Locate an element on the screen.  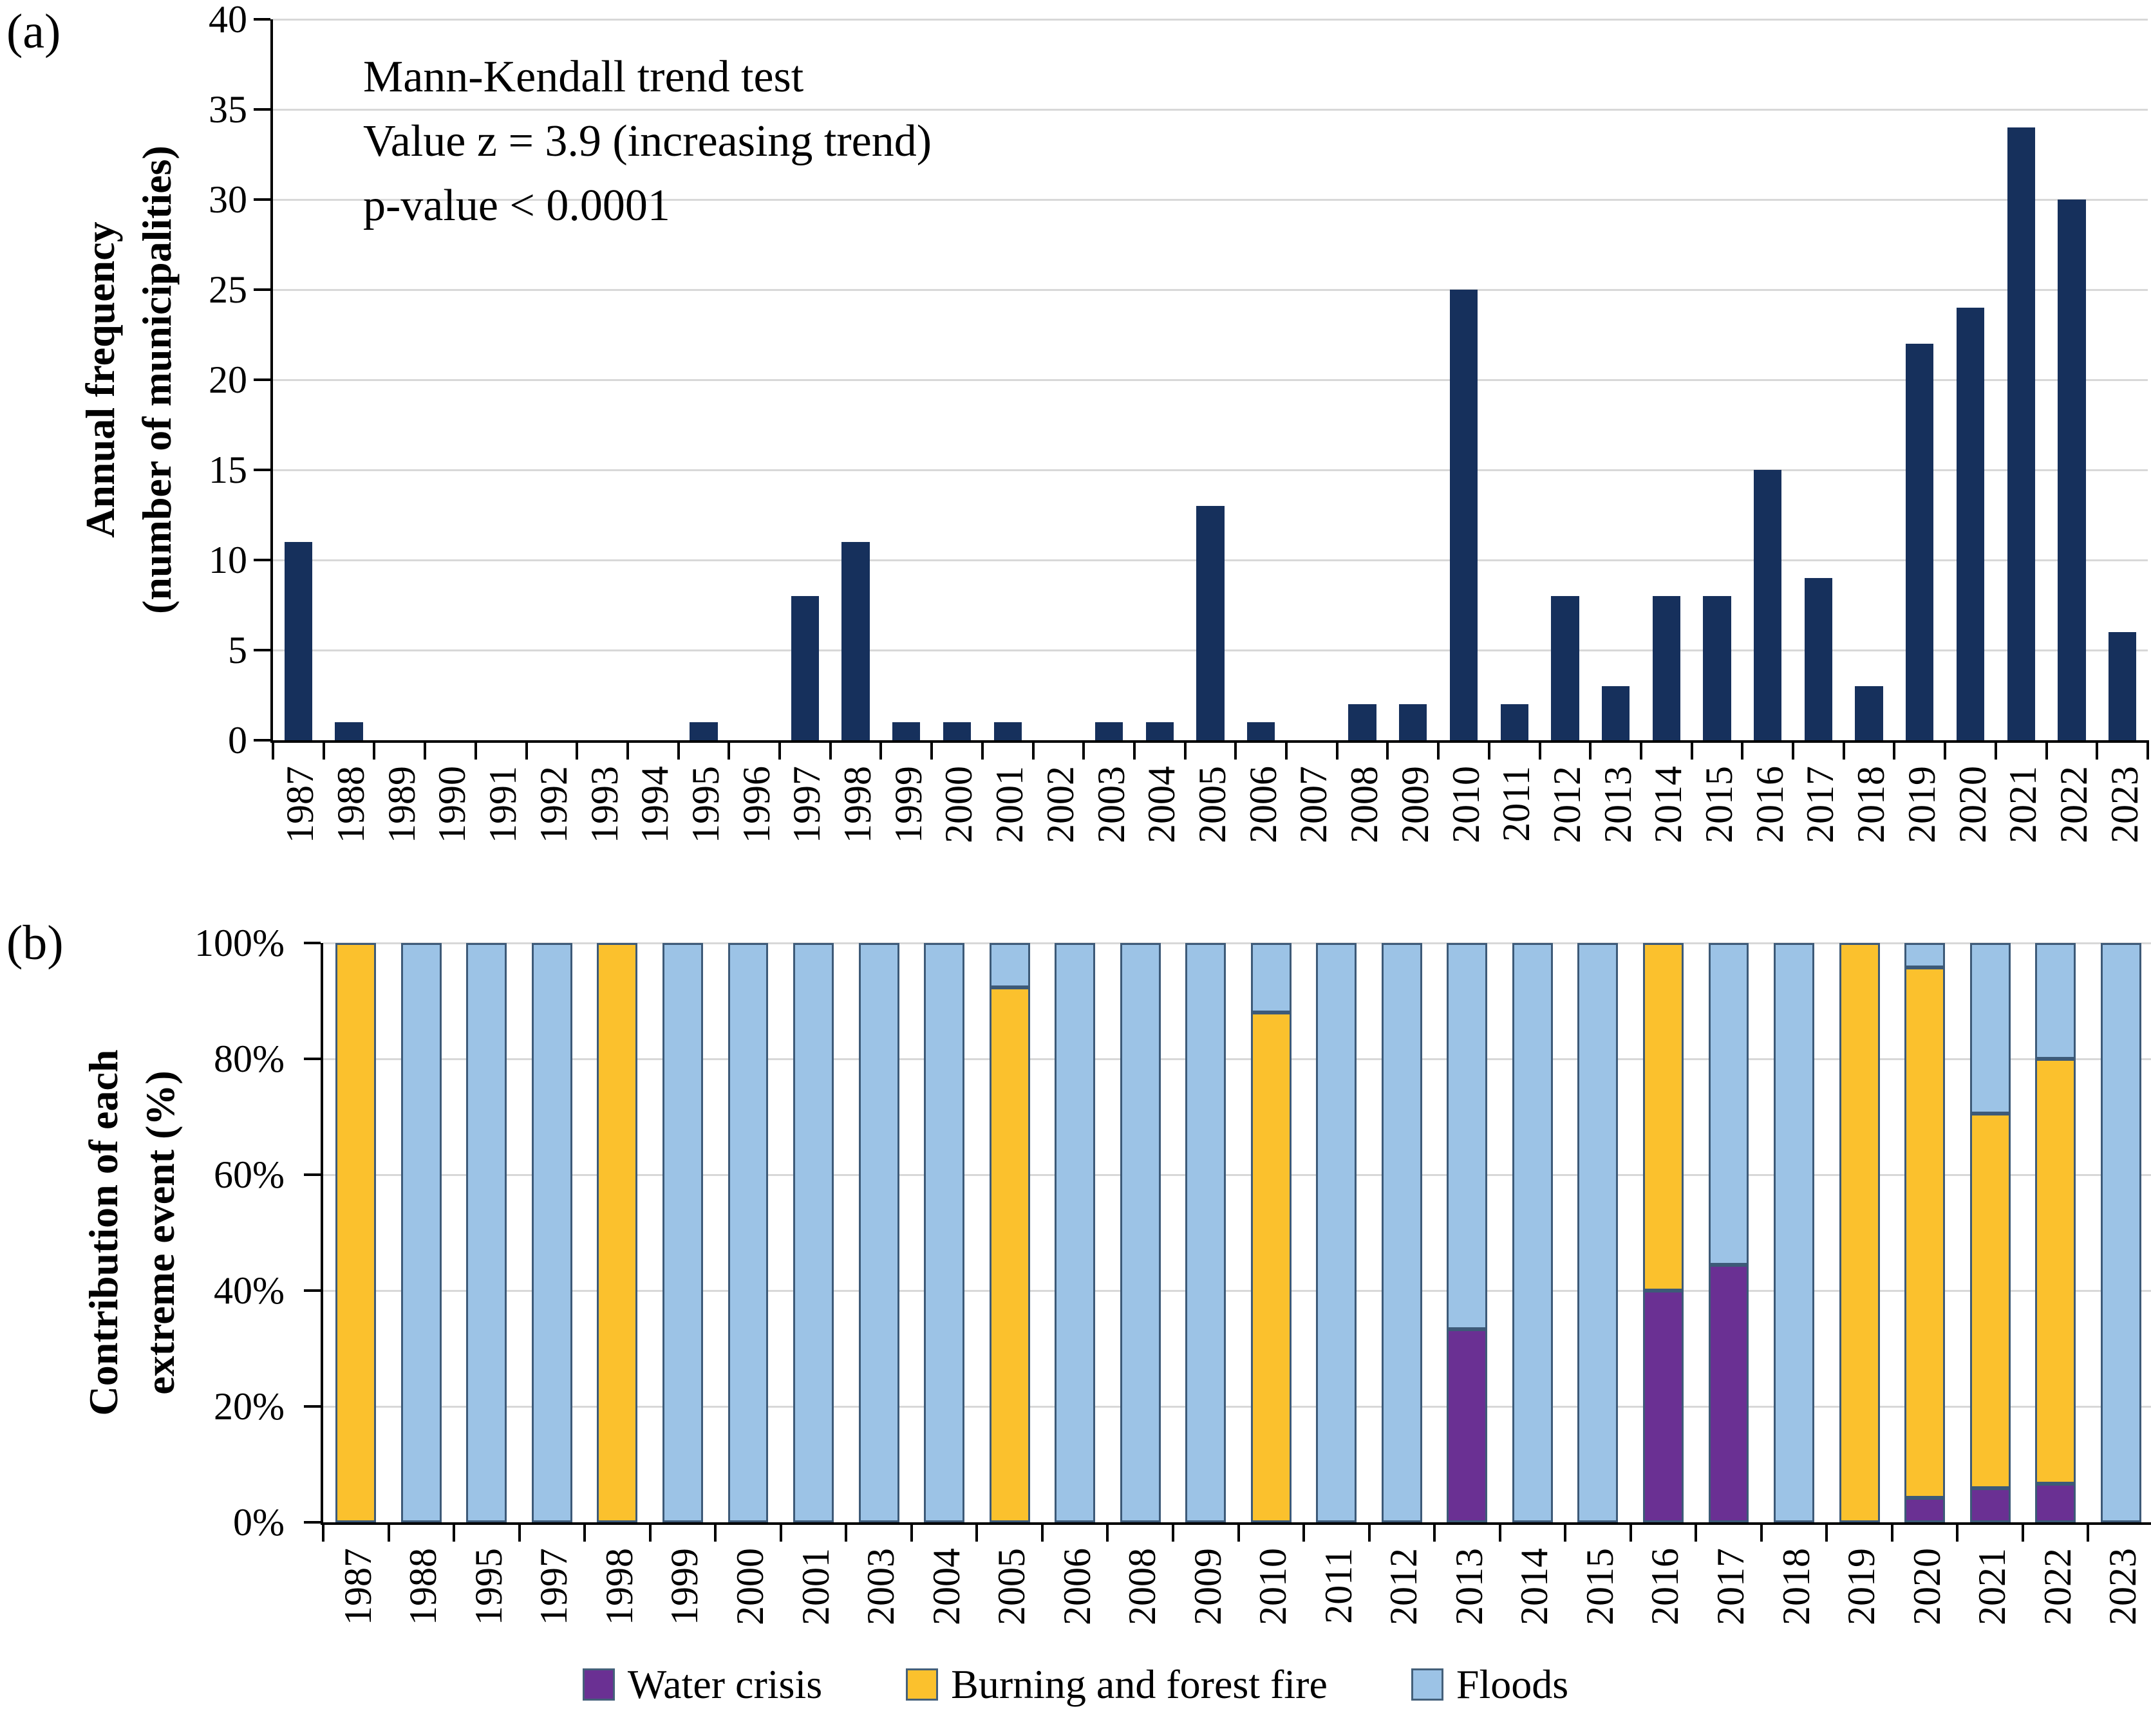
x-tick-label-2004: 2004 is located at coordinates (1161, 804).